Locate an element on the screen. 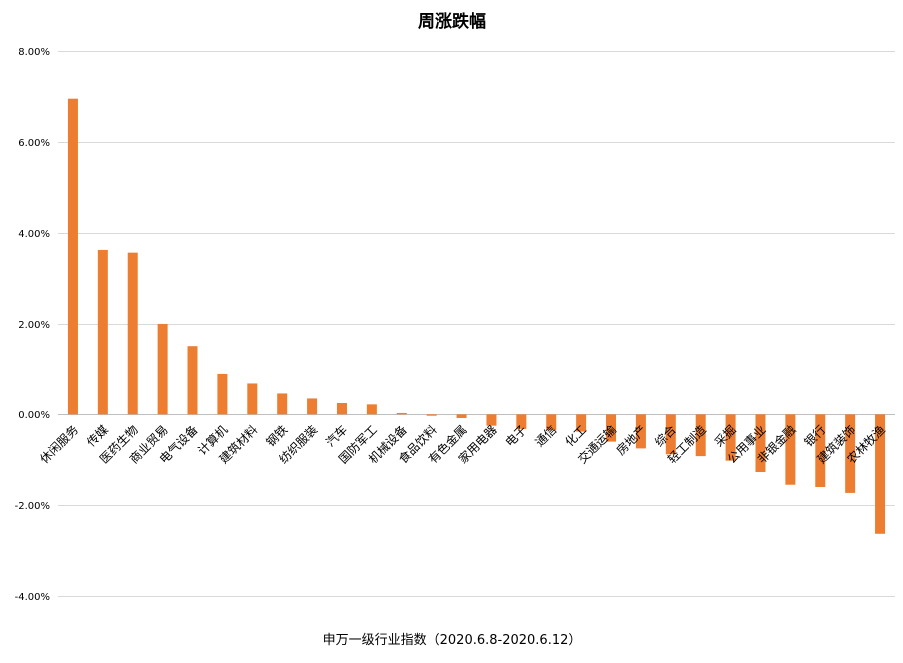 This screenshot has width=903, height=663. category-label: 休闲服务 is located at coordinates (59, 444).